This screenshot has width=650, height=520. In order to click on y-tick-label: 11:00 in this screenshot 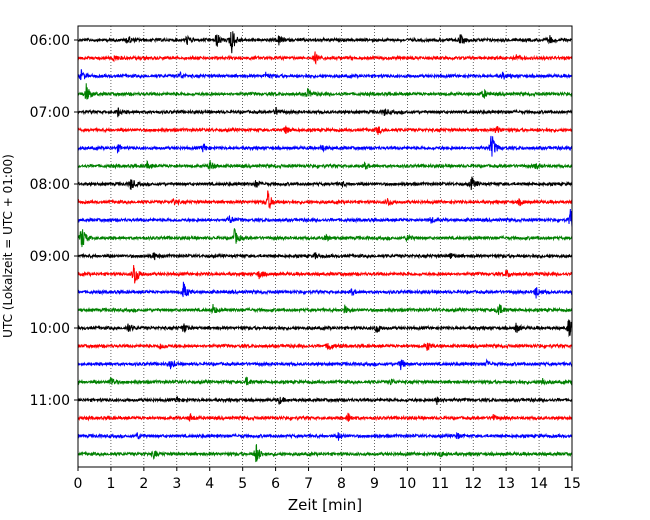, I will do `click(50, 401)`.